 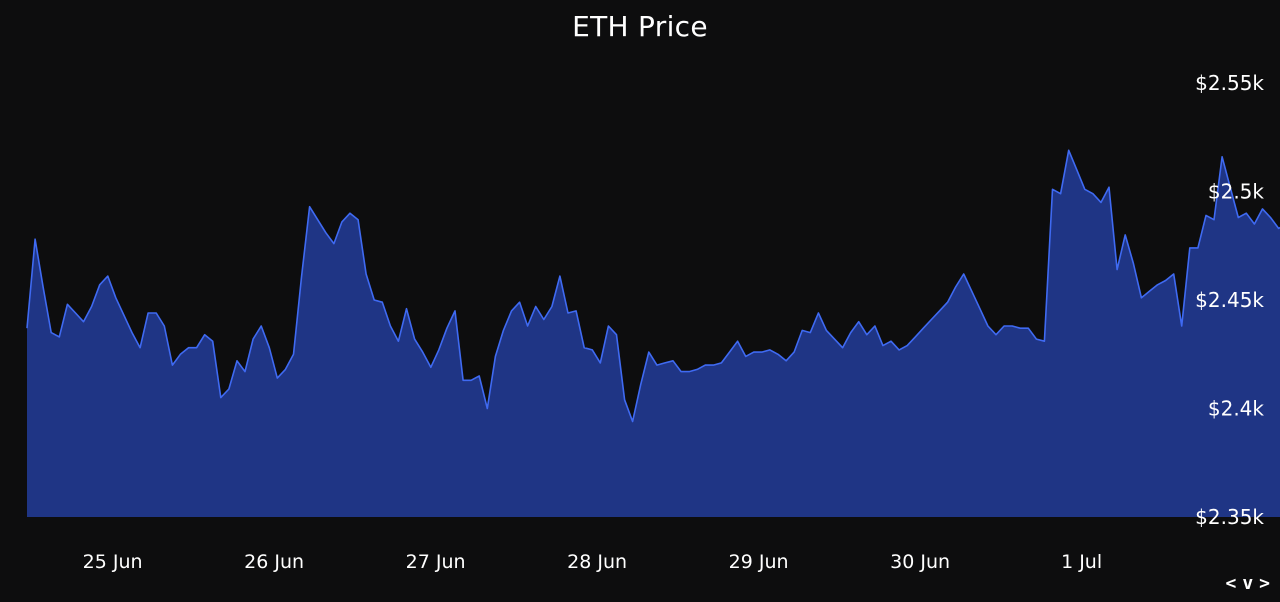 I want to click on chart-nav: < v >, so click(x=1247, y=583).